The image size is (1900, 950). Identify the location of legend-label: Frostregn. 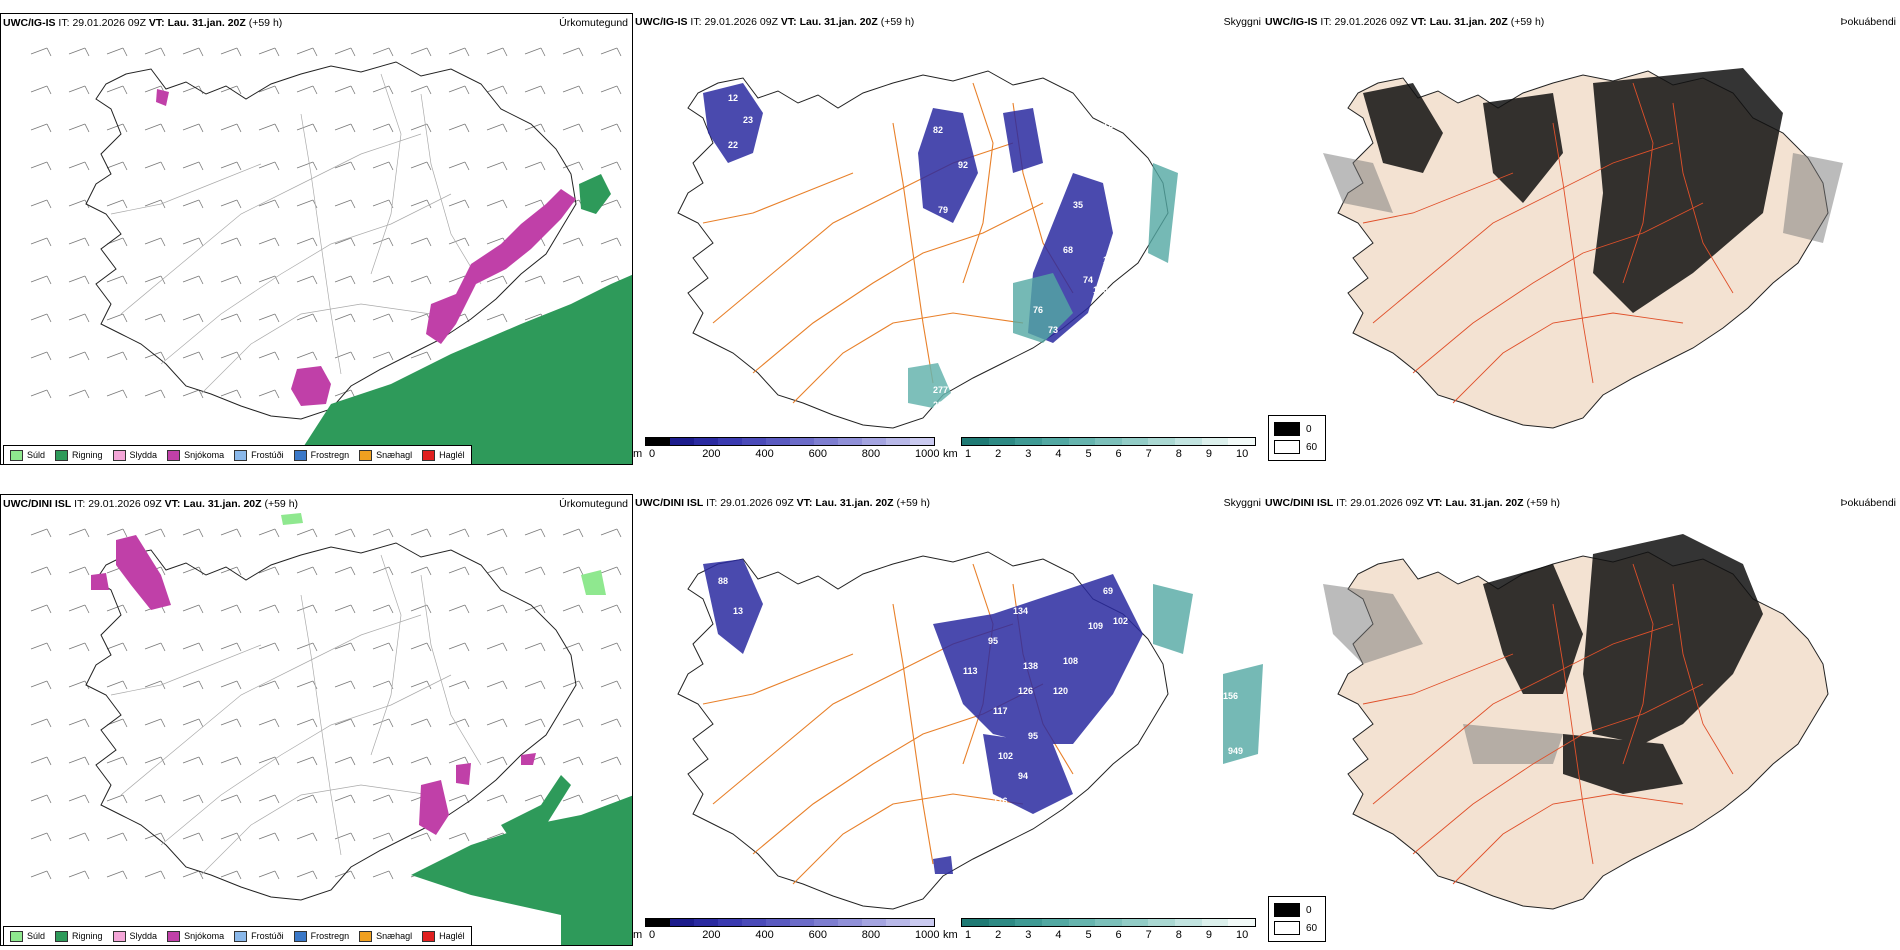
(330, 936).